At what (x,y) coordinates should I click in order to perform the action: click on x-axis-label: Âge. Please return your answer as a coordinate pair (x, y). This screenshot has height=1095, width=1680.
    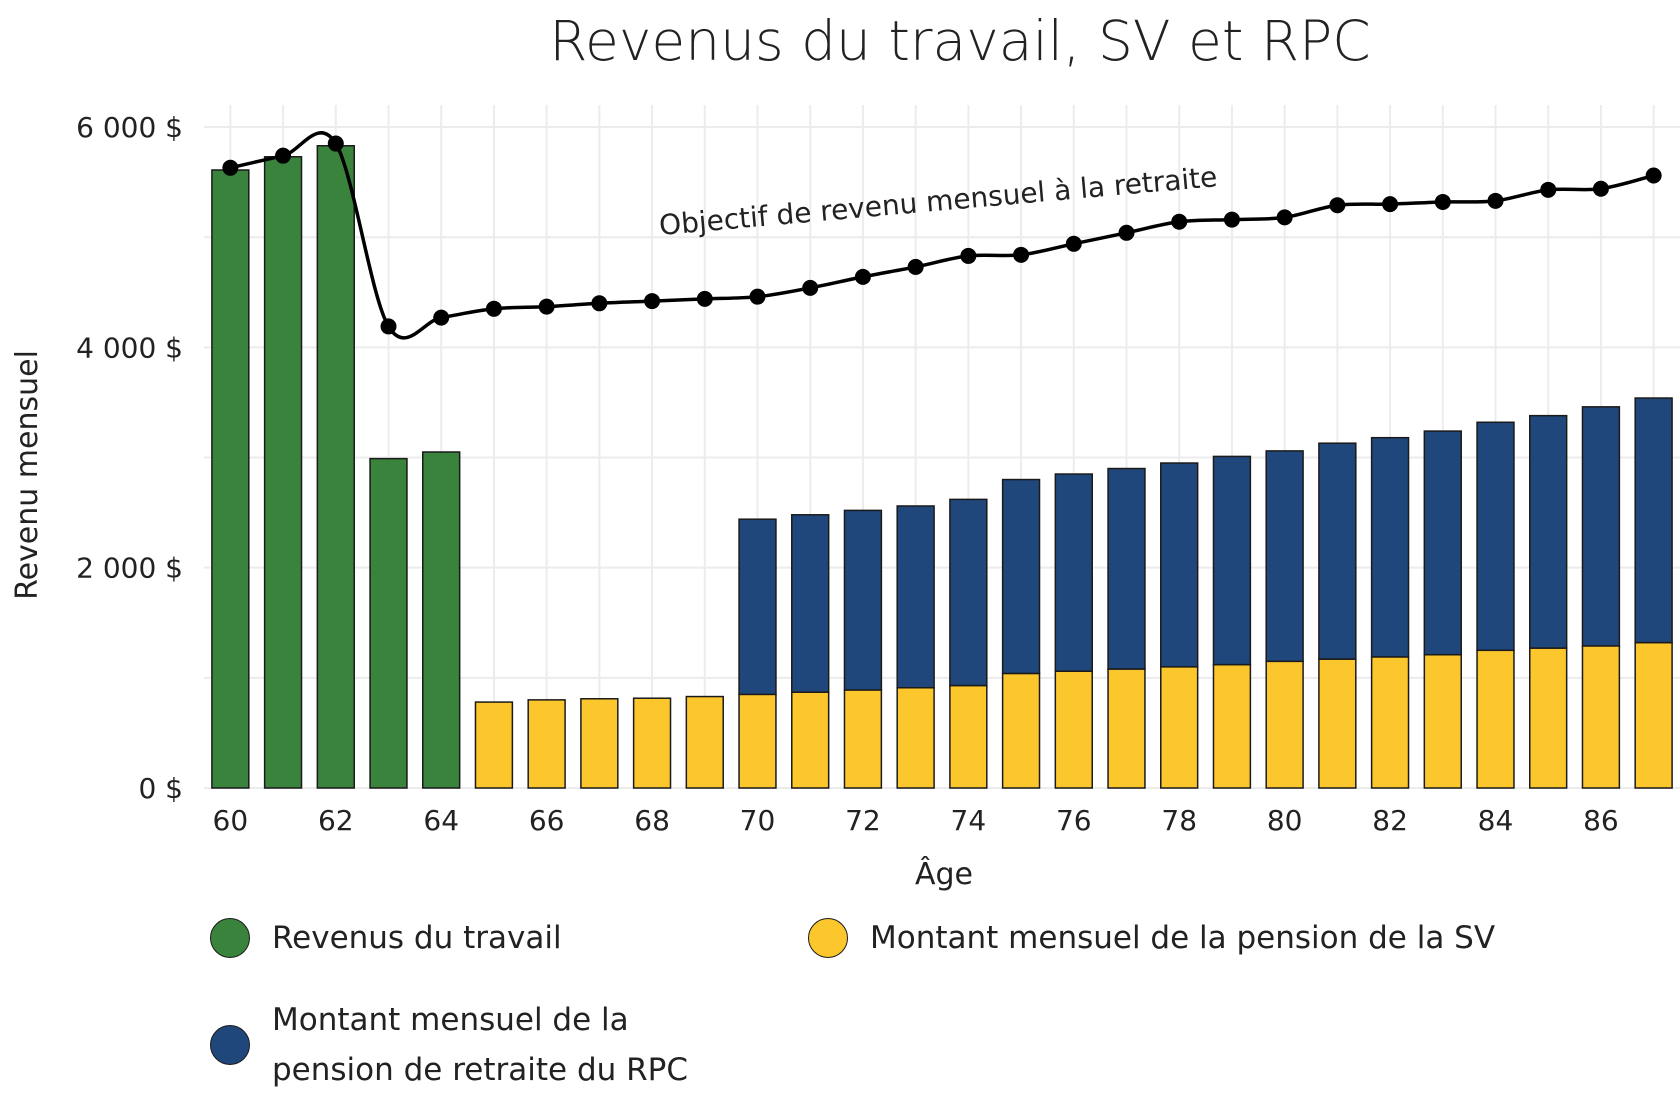
    Looking at the image, I should click on (944, 874).